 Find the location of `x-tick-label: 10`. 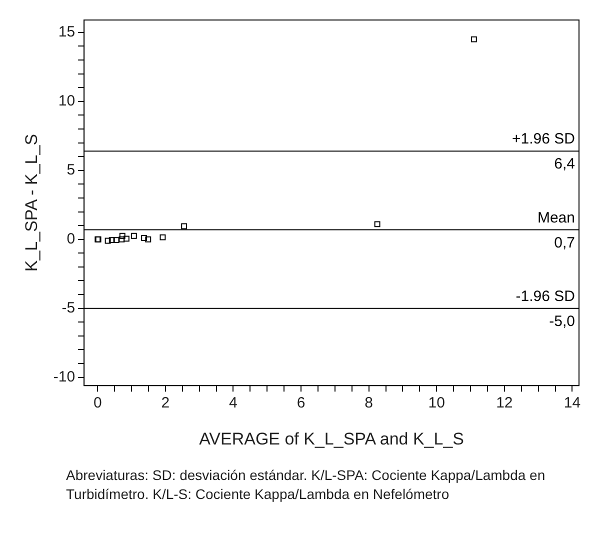

x-tick-label: 10 is located at coordinates (436, 403).